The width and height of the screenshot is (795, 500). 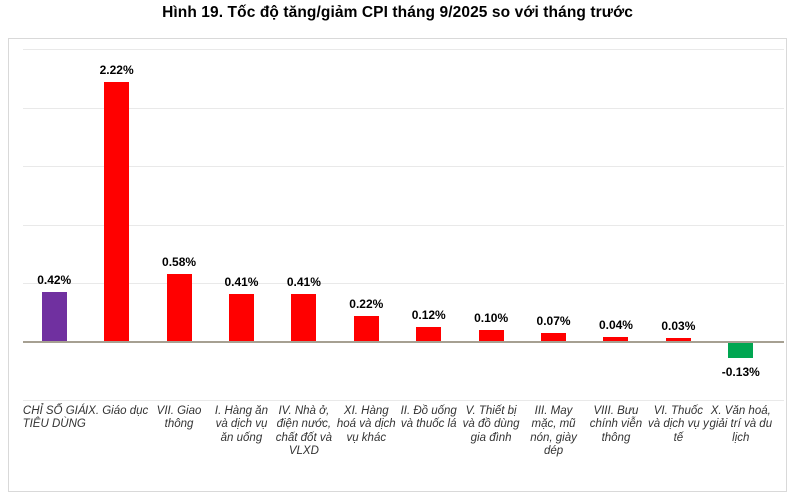 I want to click on category-label: XI. Hàng hoá và dịch vụ khác, so click(x=366, y=424).